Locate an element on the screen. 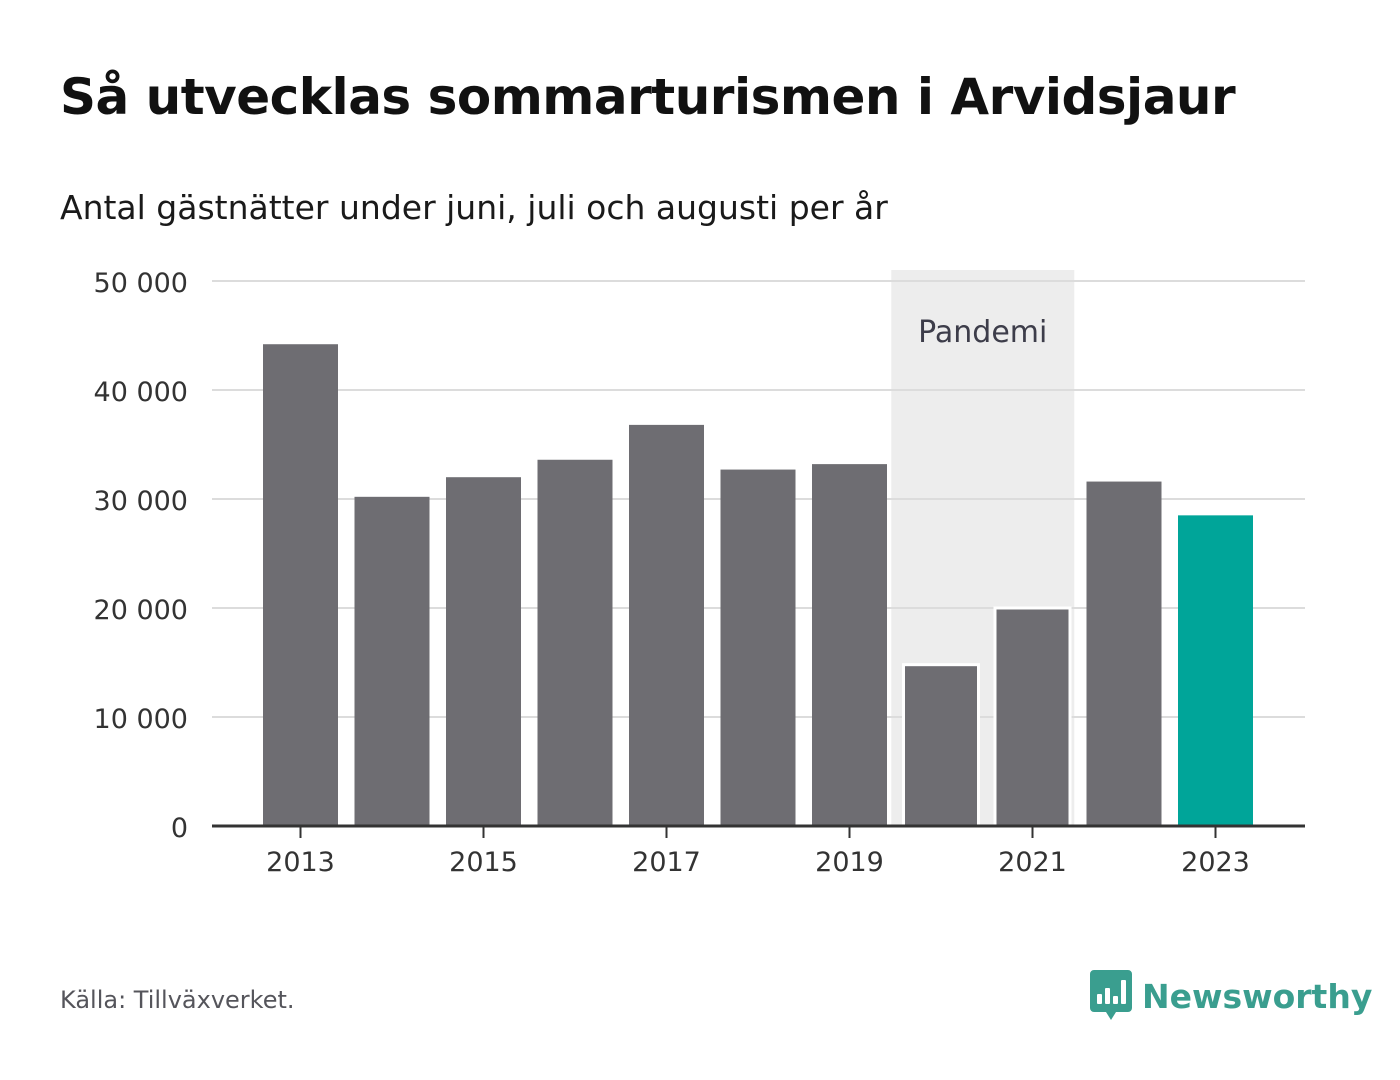 The image size is (1400, 1080). bar-2015 is located at coordinates (483, 651).